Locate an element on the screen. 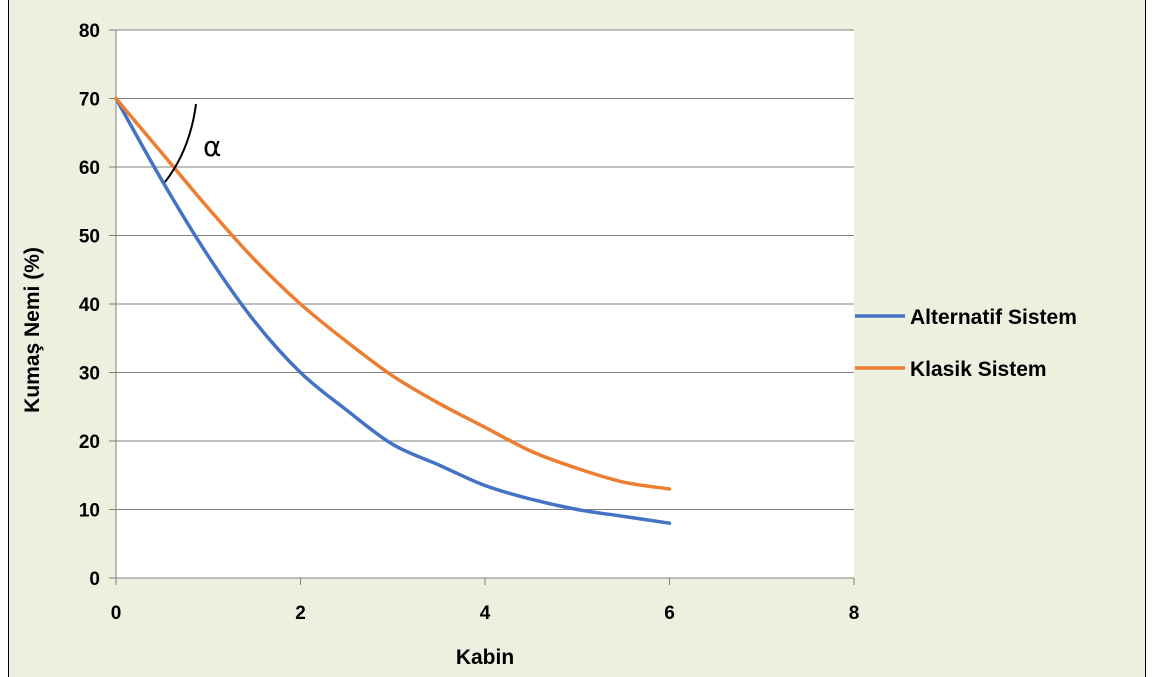 Image resolution: width=1154 pixels, height=677 pixels. legend-label-alternatif-sistem: Alternatif Sistem is located at coordinates (993, 317).